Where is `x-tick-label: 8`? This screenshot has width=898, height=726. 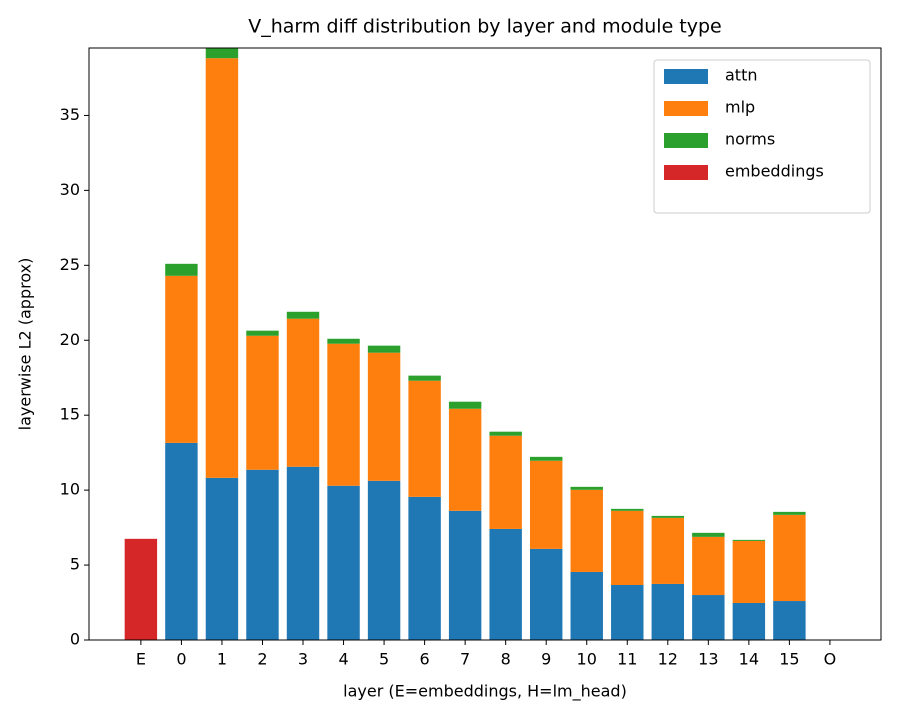
x-tick-label: 8 is located at coordinates (506, 659).